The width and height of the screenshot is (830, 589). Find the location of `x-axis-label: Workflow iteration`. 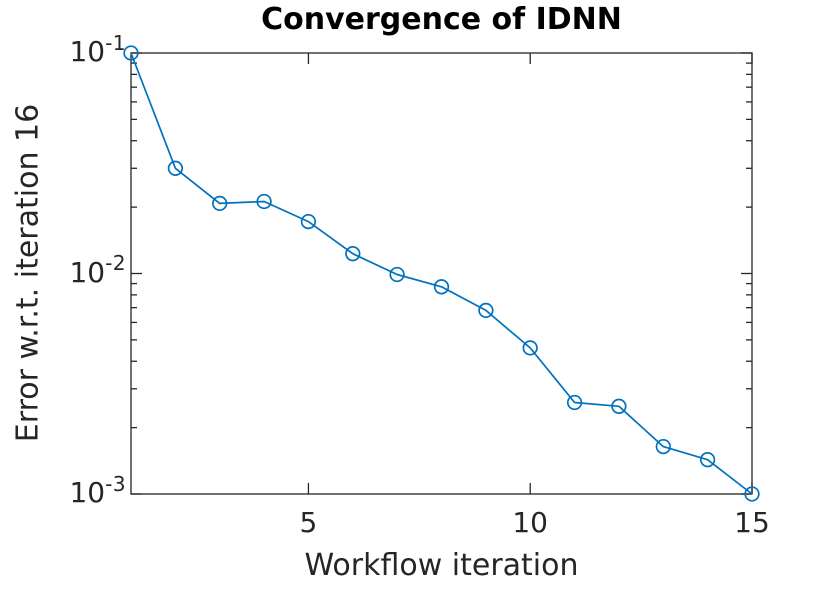

x-axis-label: Workflow iteration is located at coordinates (441, 565).